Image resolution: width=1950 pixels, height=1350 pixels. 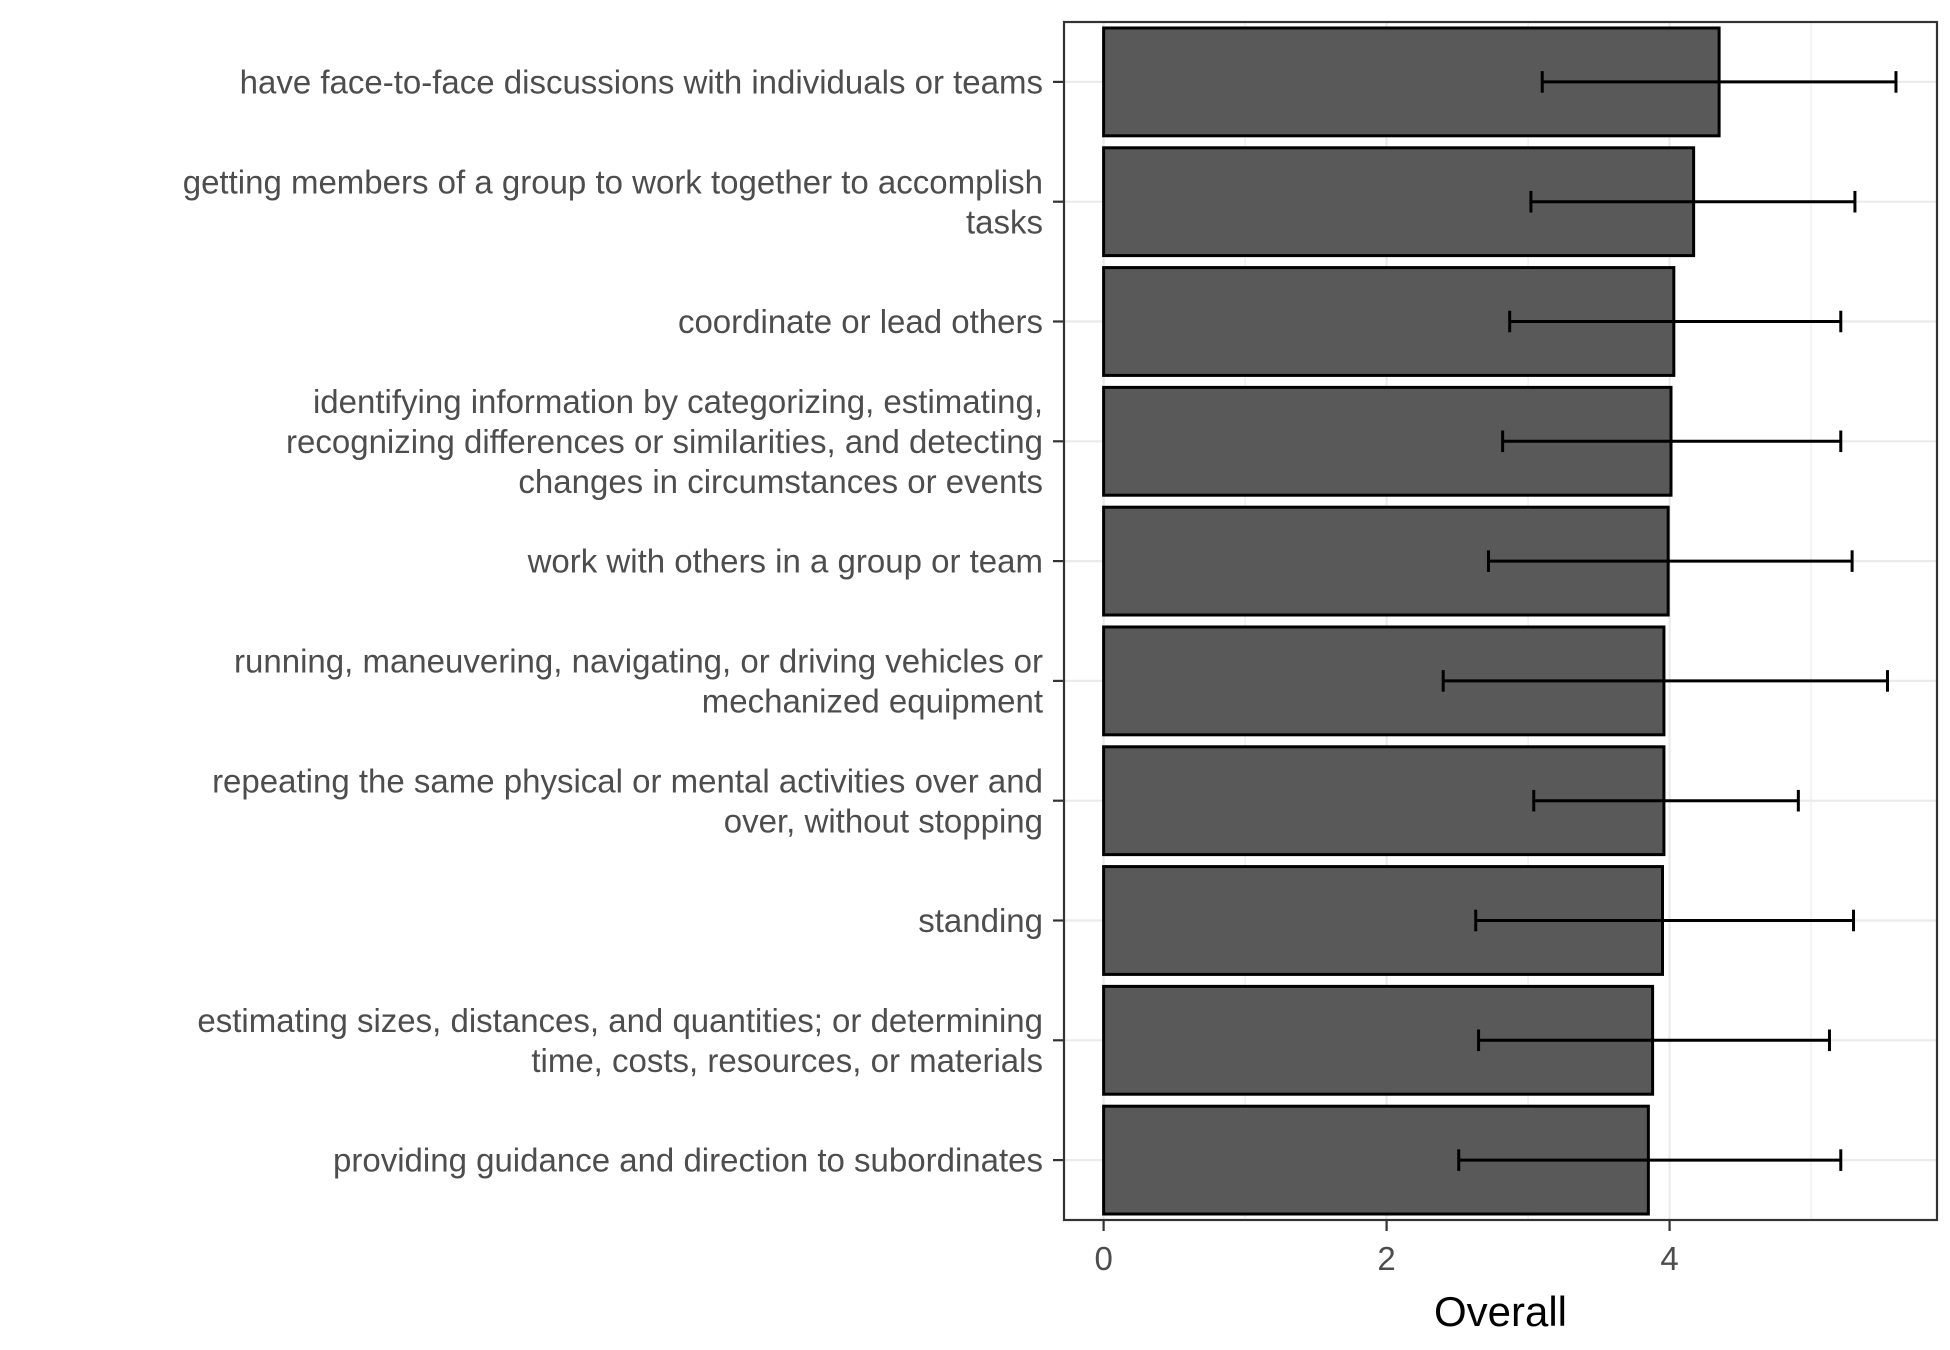 I want to click on x-axis: 0 2 4, so click(x=1386, y=1248).